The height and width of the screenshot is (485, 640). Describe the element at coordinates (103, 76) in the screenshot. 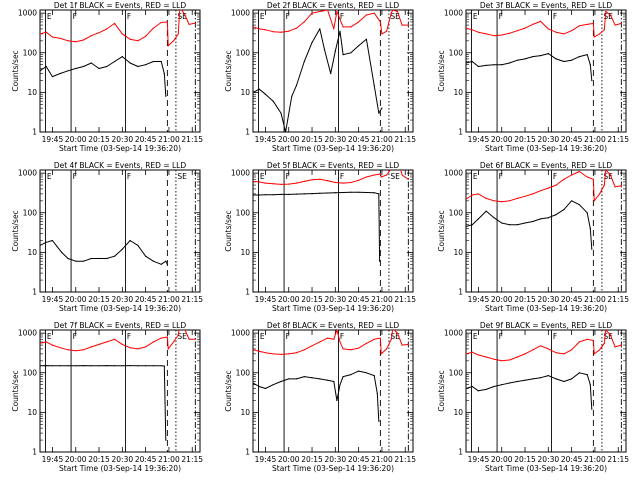

I see `events-series-line` at that location.